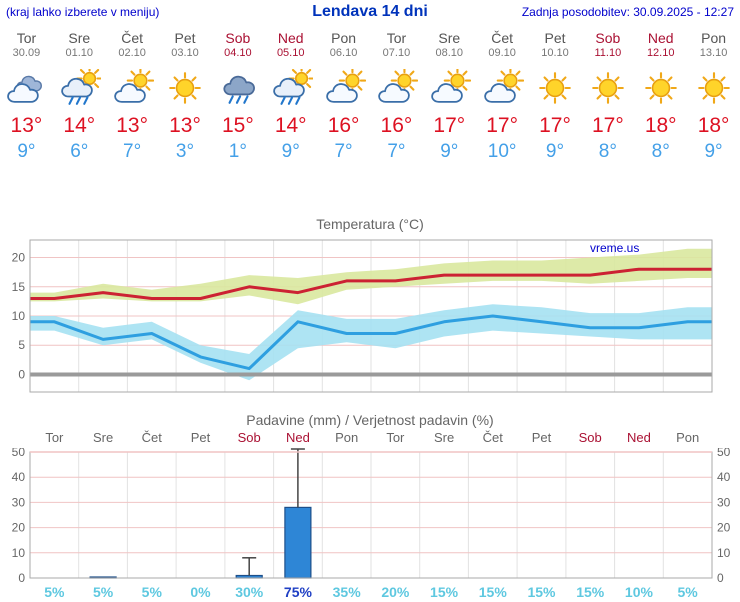 The image size is (740, 602). I want to click on precip-axis-day: Tor, so click(395, 437).